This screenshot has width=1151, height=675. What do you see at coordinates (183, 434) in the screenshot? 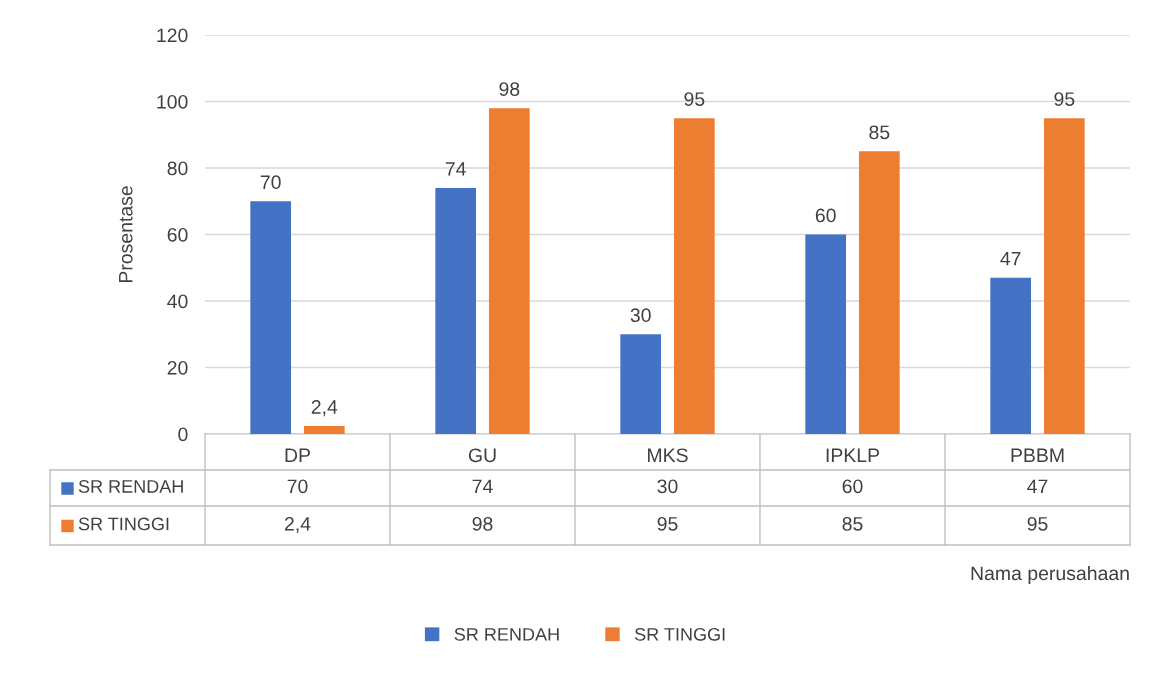
I see `y-tick-label: 0` at bounding box center [183, 434].